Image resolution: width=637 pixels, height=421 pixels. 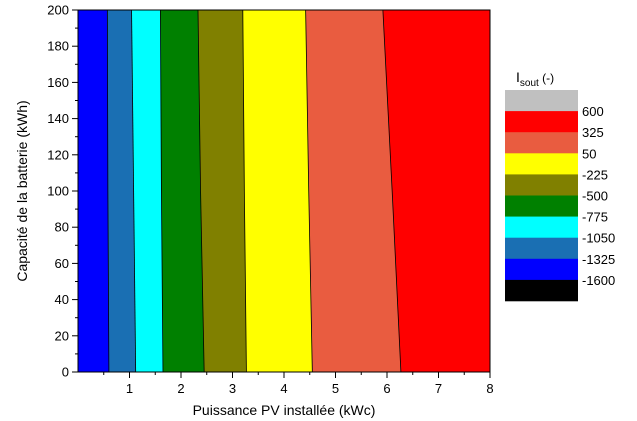 I want to click on x-tick-label: 8, so click(x=489, y=388).